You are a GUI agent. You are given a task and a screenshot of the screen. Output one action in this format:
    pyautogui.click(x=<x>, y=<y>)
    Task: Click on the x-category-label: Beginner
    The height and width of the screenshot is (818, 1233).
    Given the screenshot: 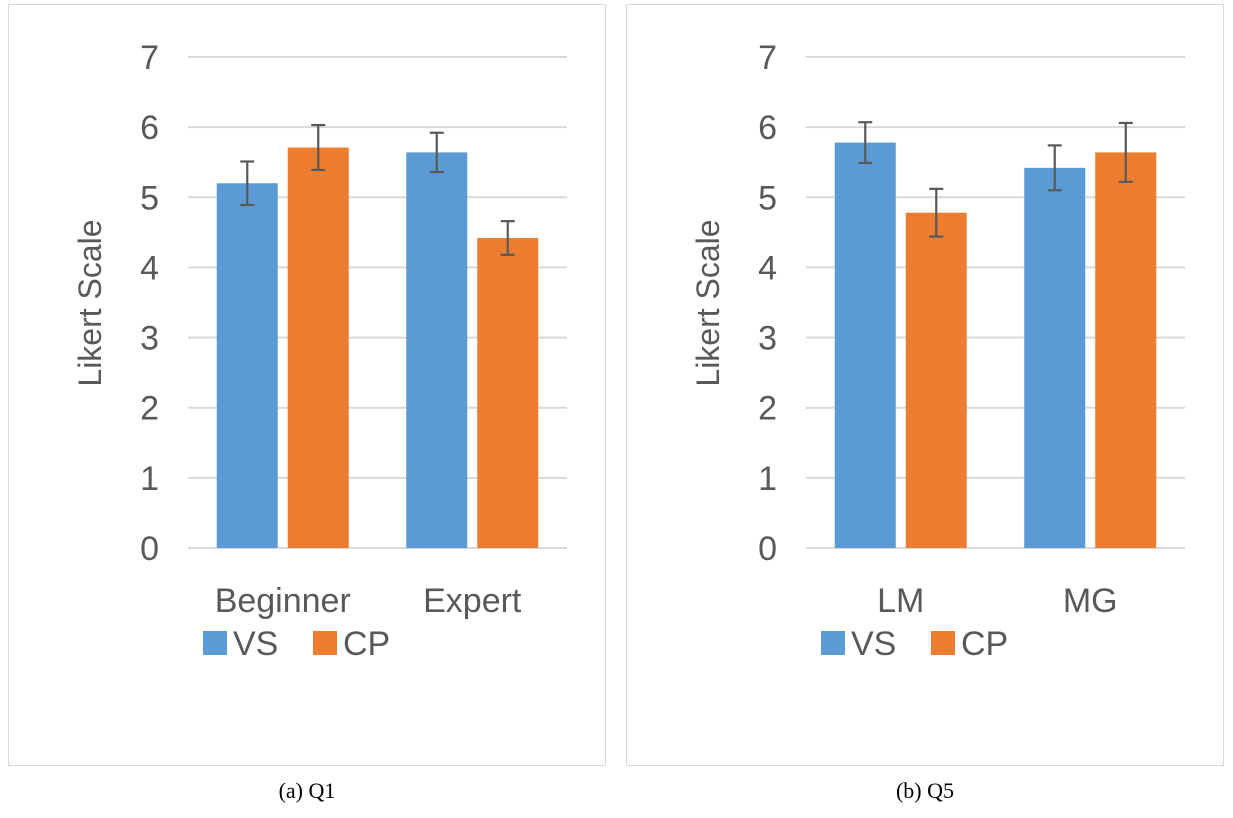 What is the action you would take?
    pyautogui.click(x=283, y=601)
    